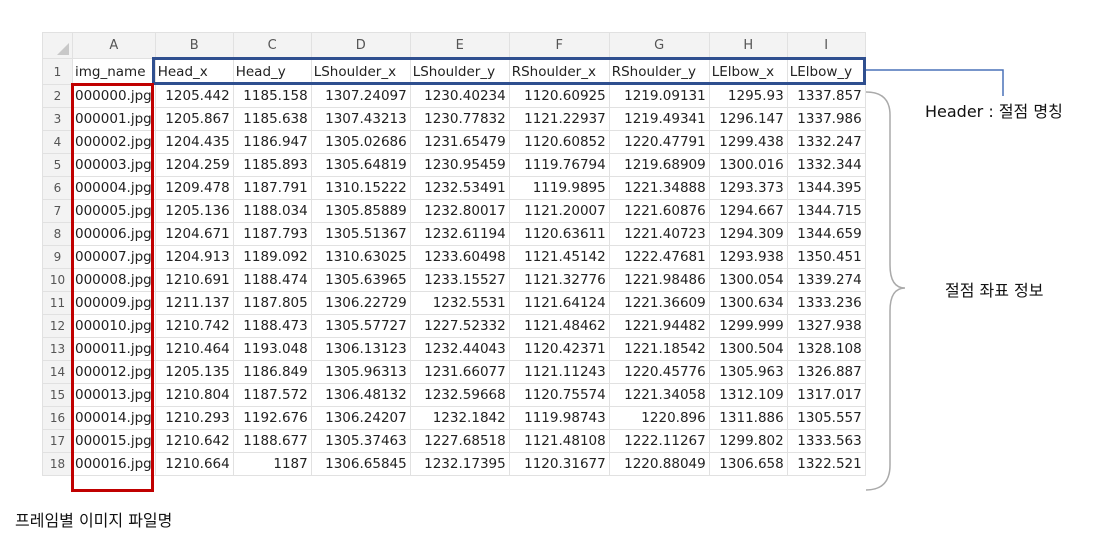 The width and height of the screenshot is (1105, 542). What do you see at coordinates (360, 165) in the screenshot?
I see `cell: 1305.64819` at bounding box center [360, 165].